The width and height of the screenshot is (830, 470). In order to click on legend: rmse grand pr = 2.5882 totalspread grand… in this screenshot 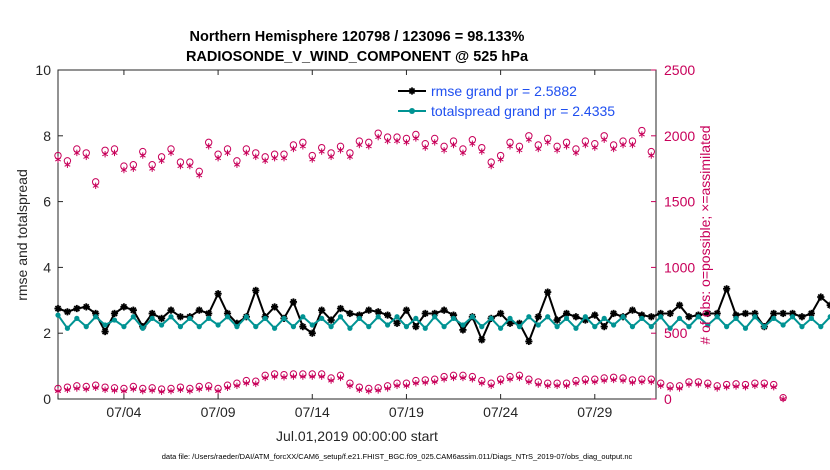, I will do `click(519, 102)`.